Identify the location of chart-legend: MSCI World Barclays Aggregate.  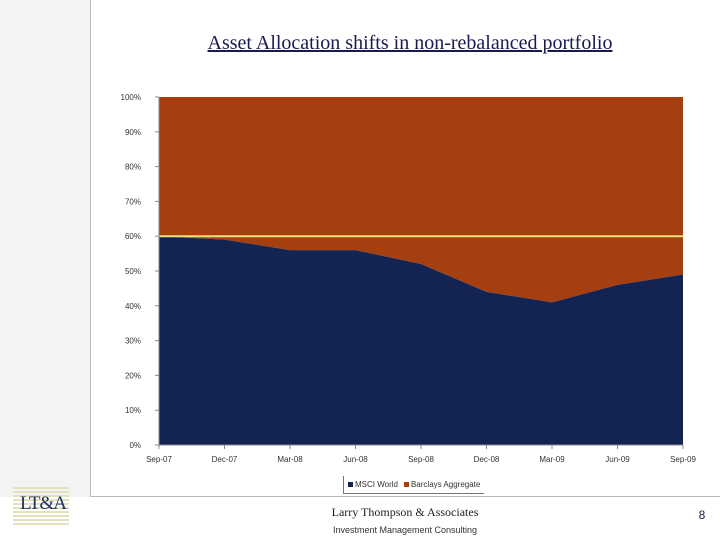
(414, 485).